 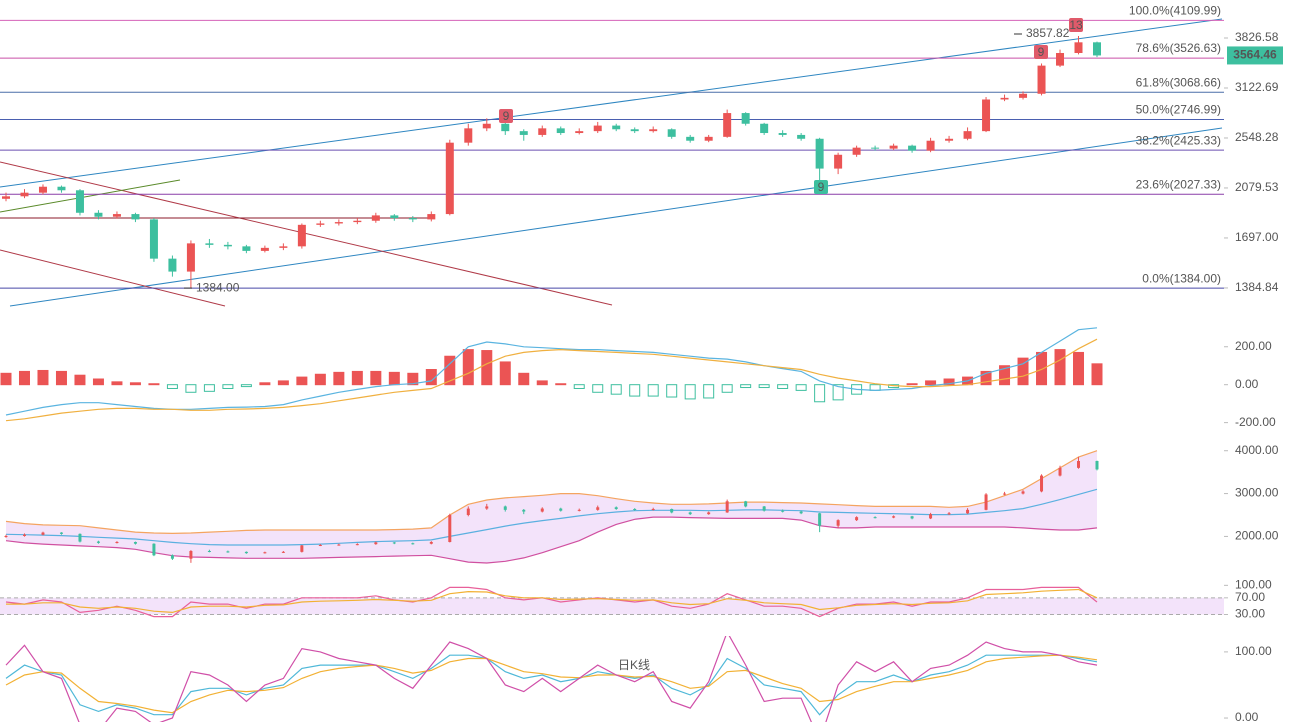 What do you see at coordinates (1257, 536) in the screenshot?
I see `y-tick-label: 2000.00` at bounding box center [1257, 536].